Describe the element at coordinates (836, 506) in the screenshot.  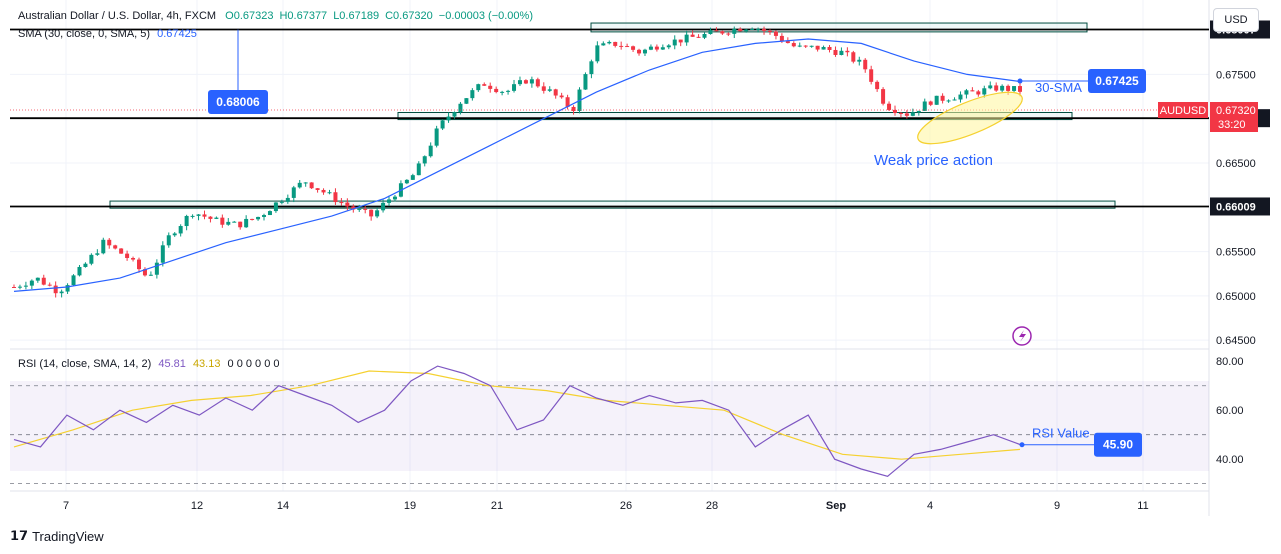
I see `time-tick-label: Sep` at that location.